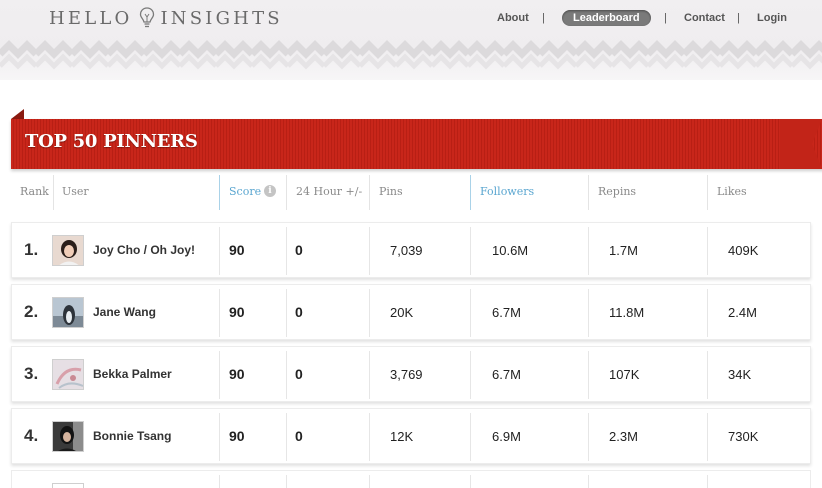  What do you see at coordinates (801, 144) in the screenshot?
I see `ribbon-tail` at bounding box center [801, 144].